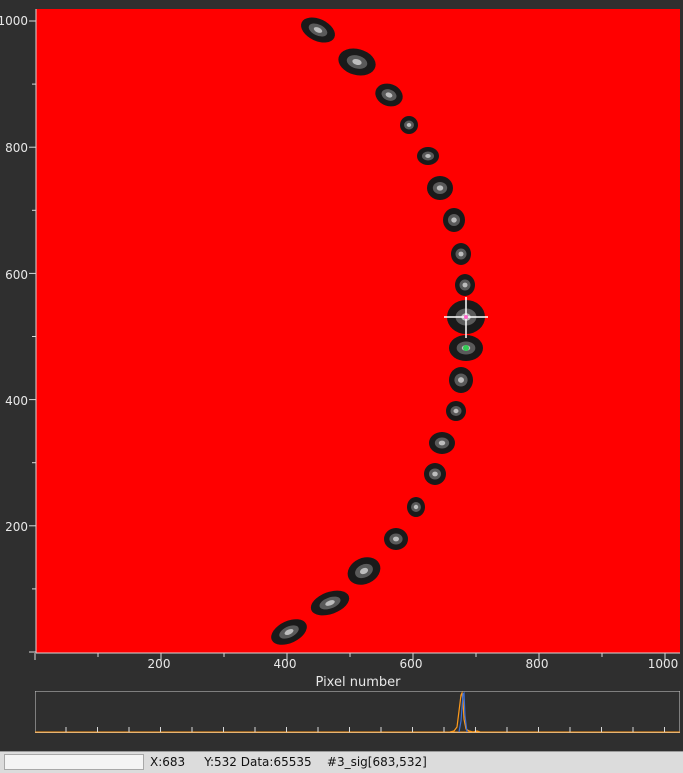 The height and width of the screenshot is (773, 683). What do you see at coordinates (258, 762) in the screenshot?
I see `status-y-data: Y:532 Data:65535` at bounding box center [258, 762].